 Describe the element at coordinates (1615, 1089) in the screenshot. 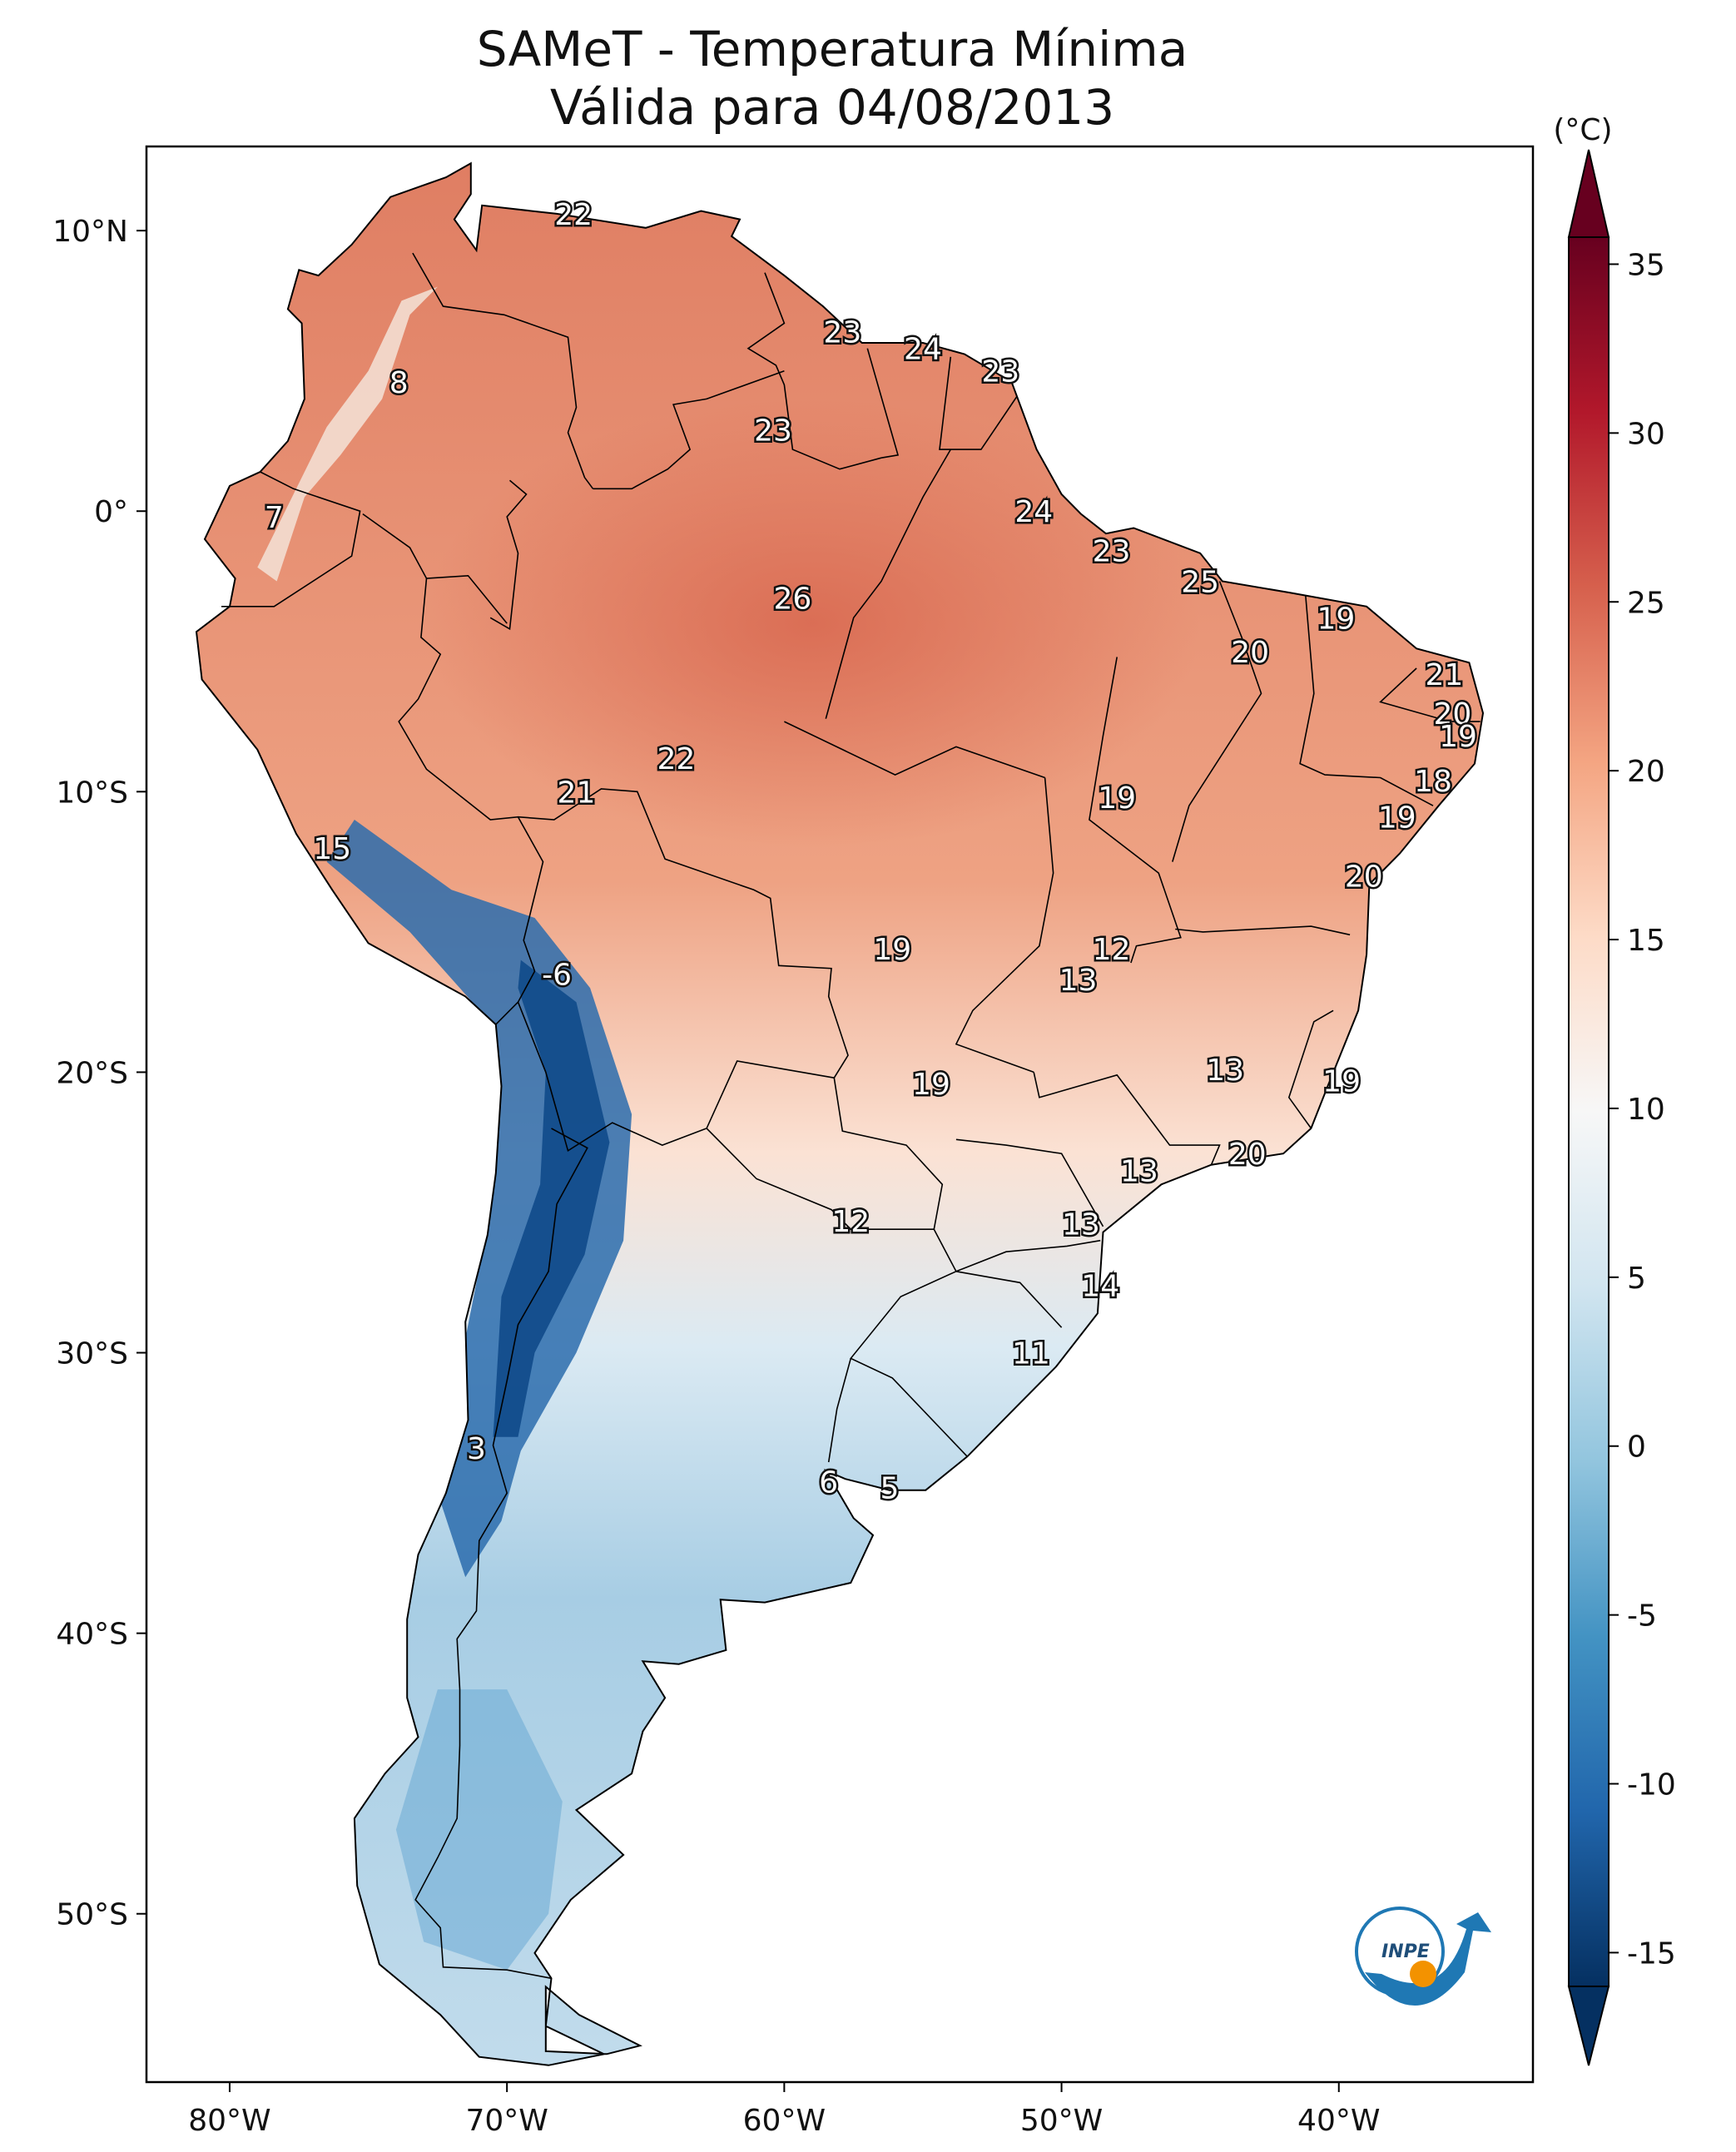

I see `colorbar: (°C) 35 30 25 20 15 10 5 0 -5 -10 -15` at that location.